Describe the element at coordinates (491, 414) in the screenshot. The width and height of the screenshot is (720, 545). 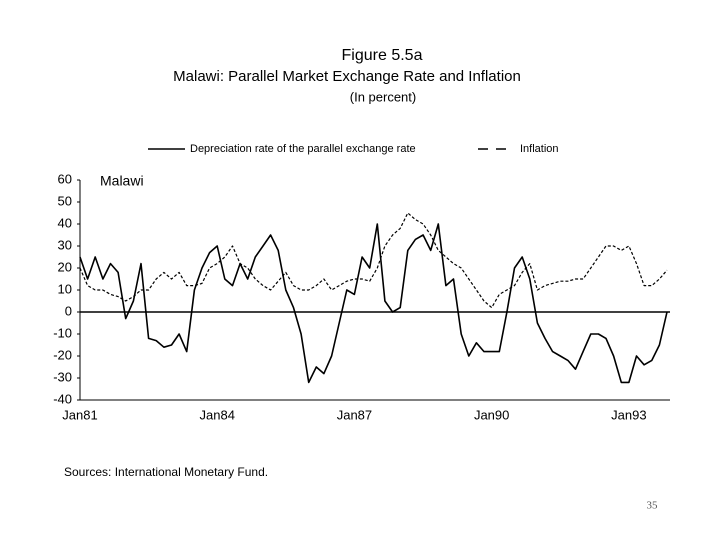
I see `x-tick-label: Jan90` at that location.